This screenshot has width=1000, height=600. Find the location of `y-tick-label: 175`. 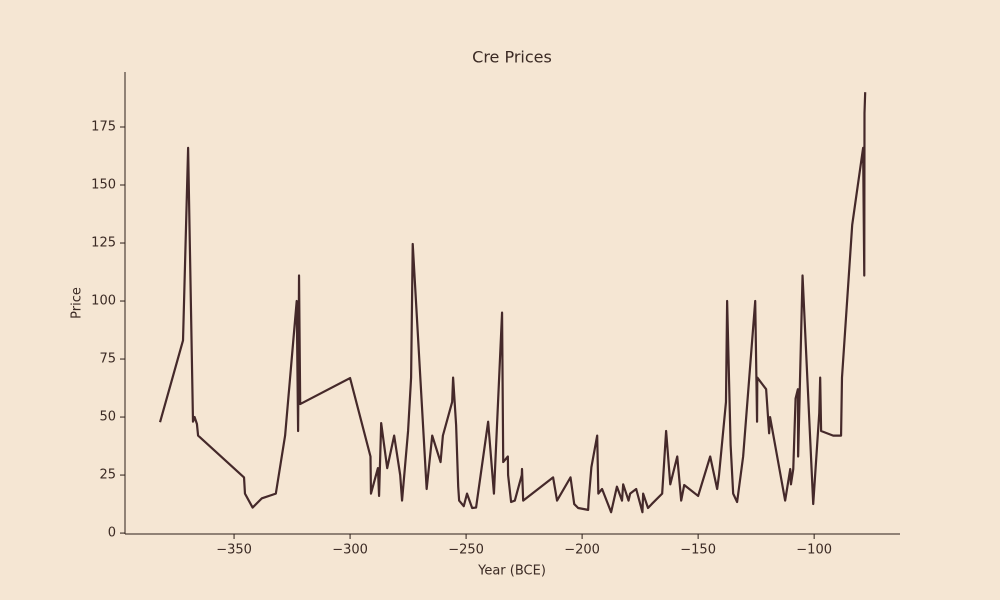

y-tick-label: 175 is located at coordinates (103, 126).